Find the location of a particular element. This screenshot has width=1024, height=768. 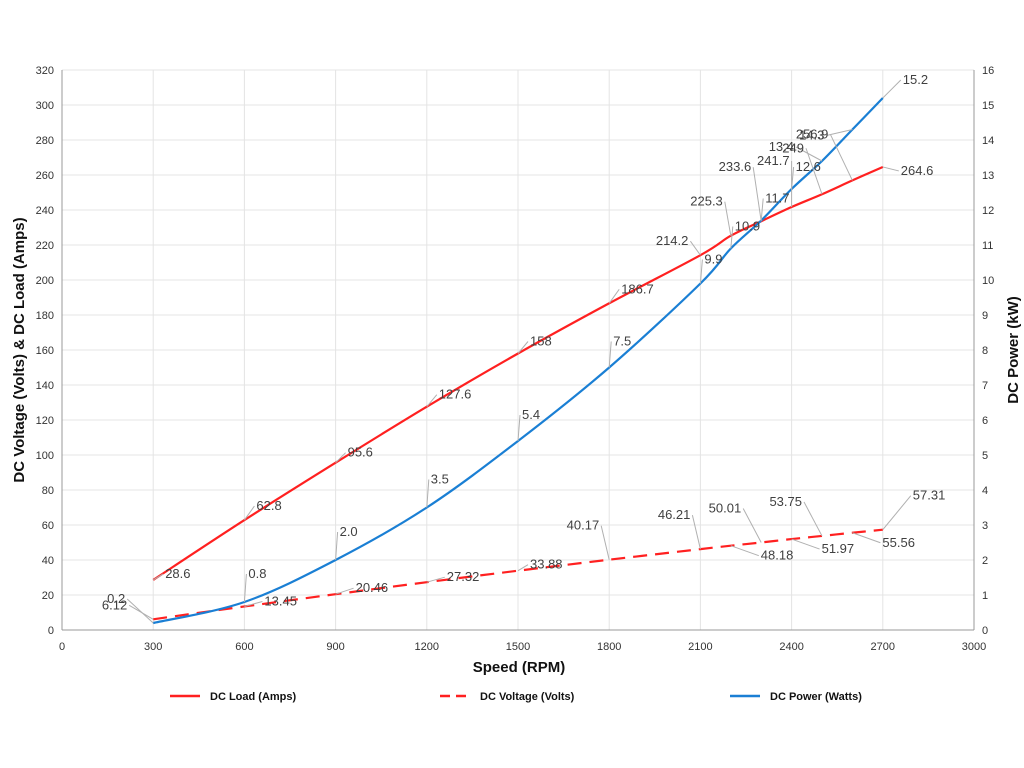

legend-label: DC Power (Watts) is located at coordinates (816, 697).